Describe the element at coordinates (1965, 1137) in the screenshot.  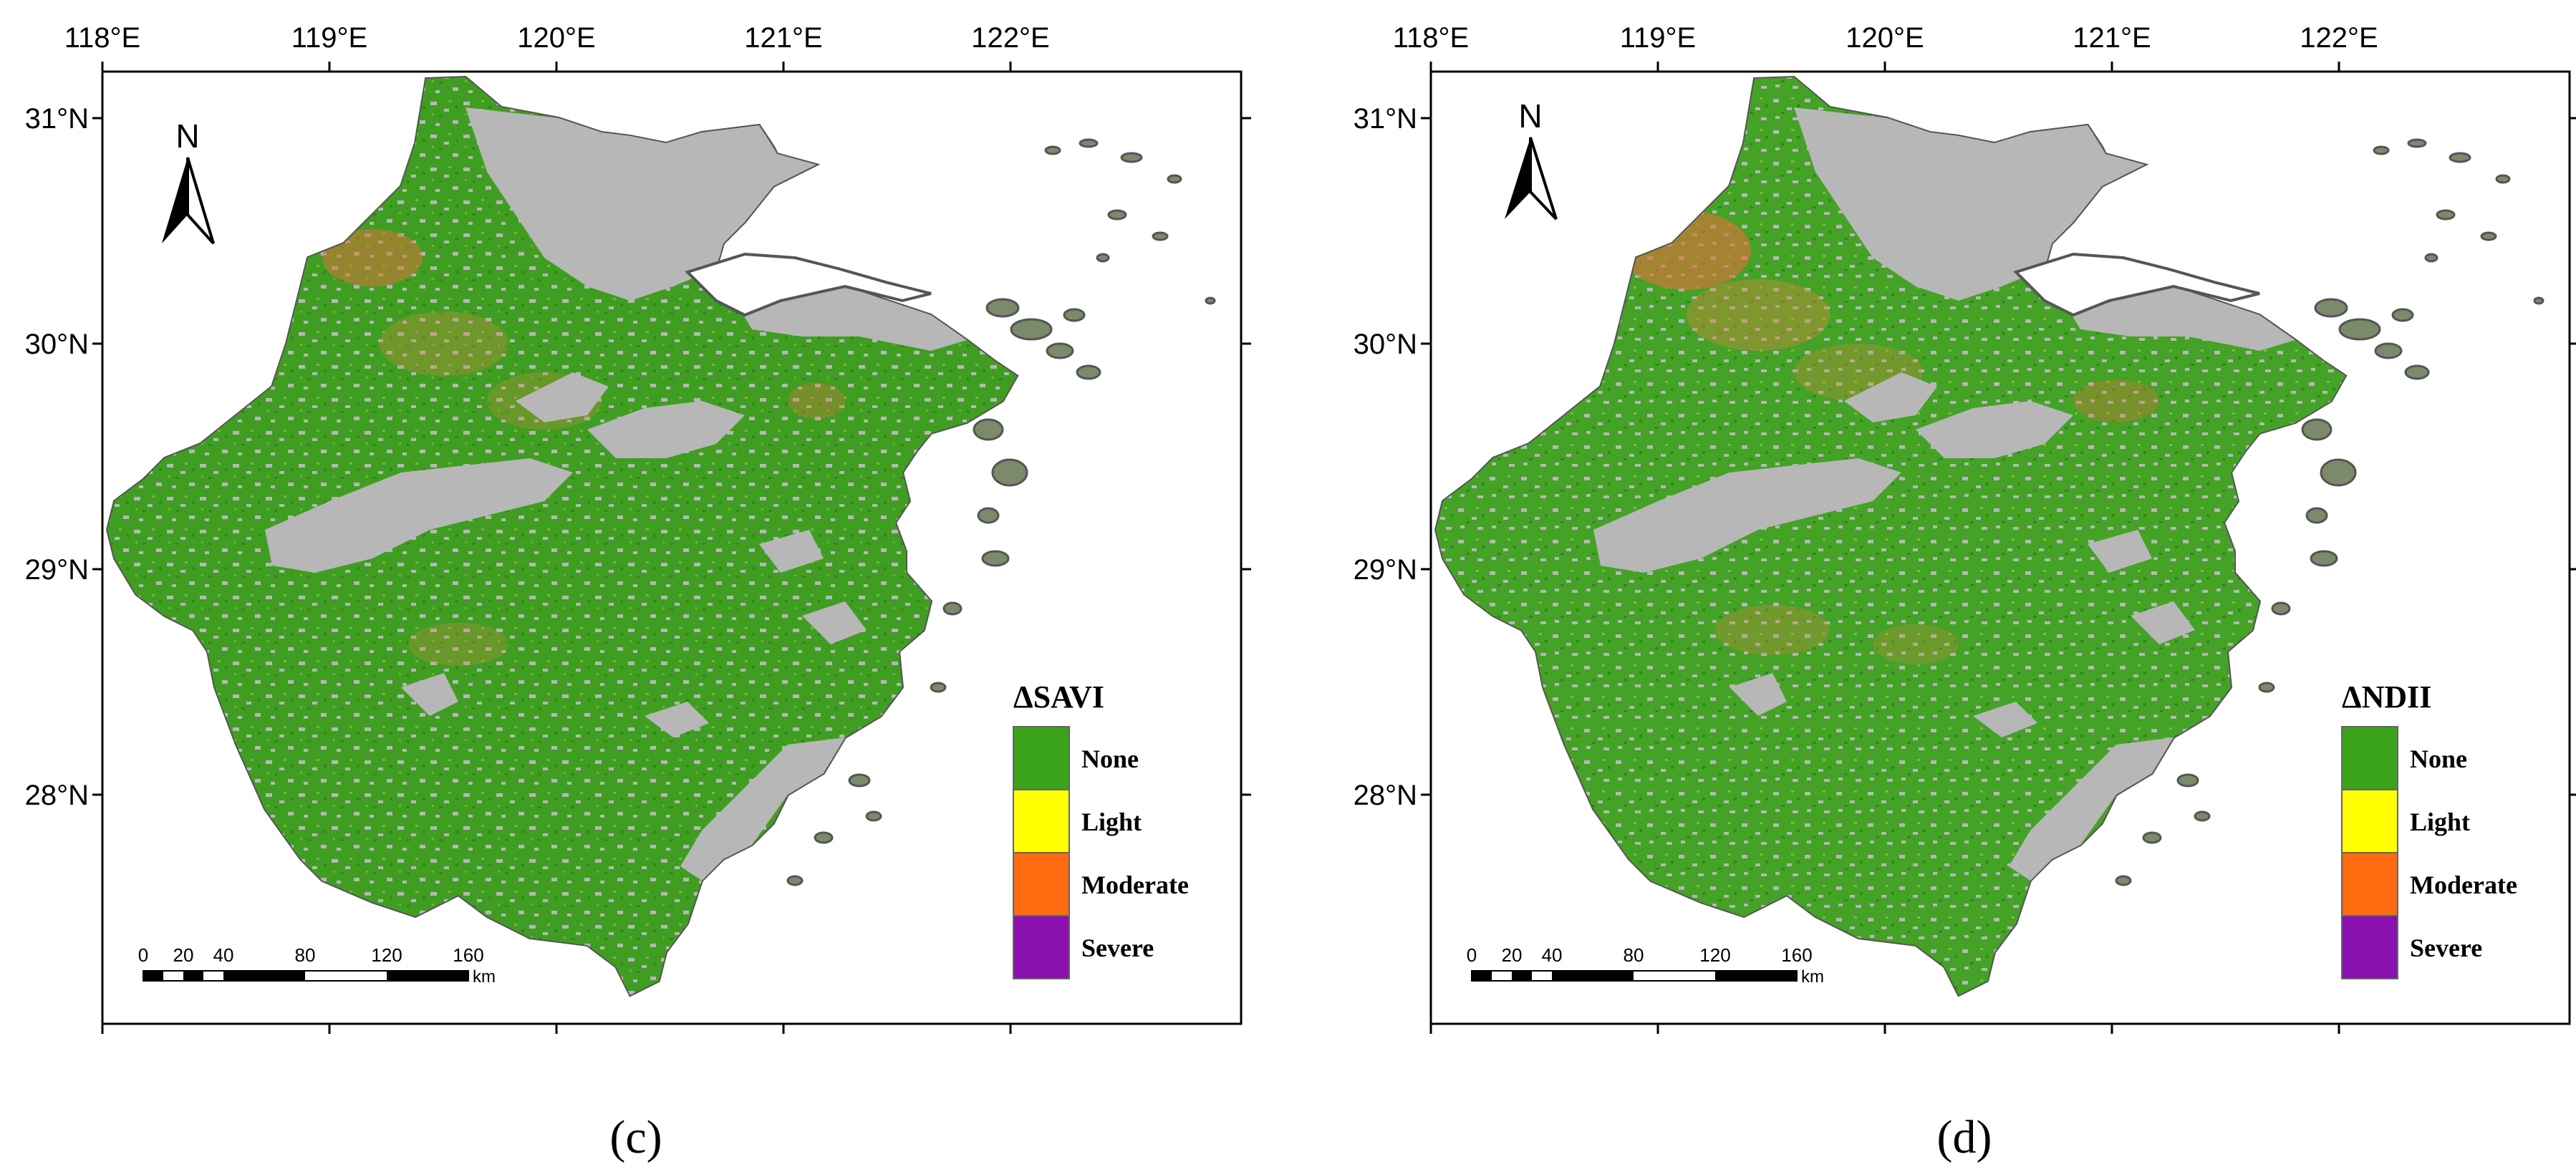
I see `panel-caption-d: (d)` at that location.